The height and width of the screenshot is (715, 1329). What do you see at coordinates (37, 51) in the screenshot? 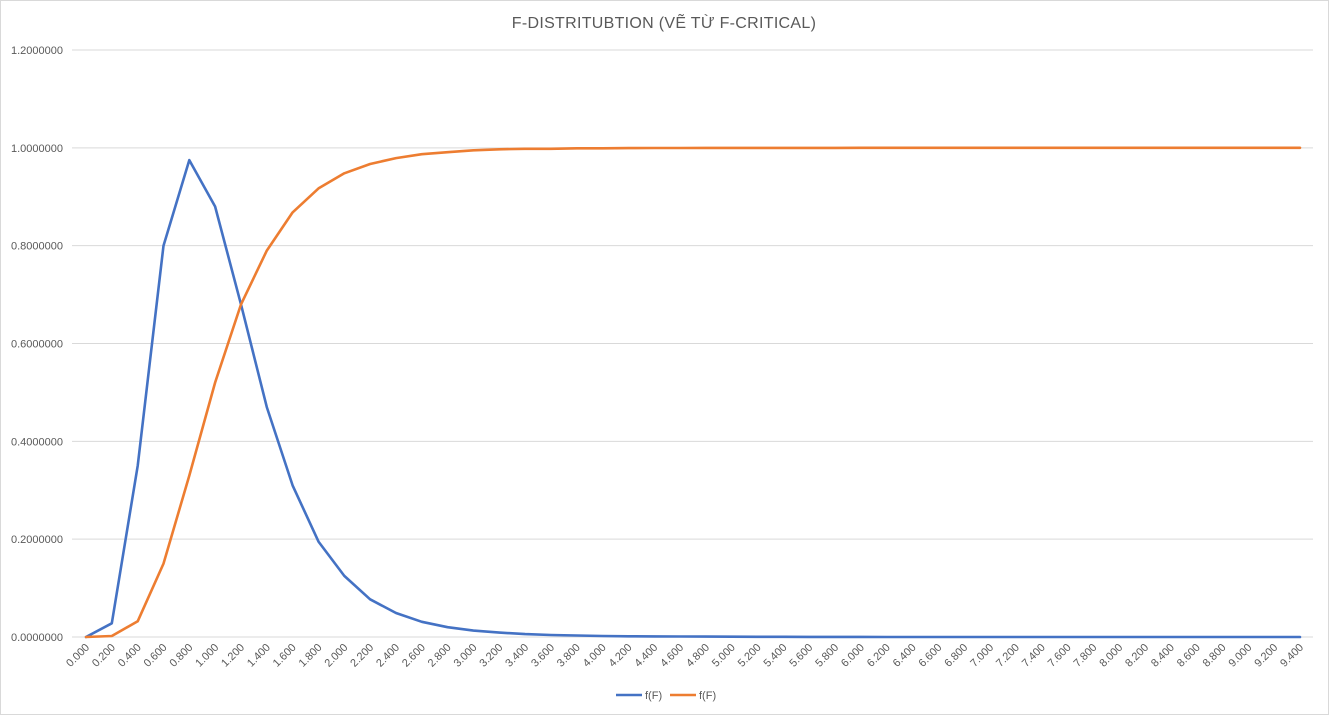
I see `y-tick-label: 1.2000000` at bounding box center [37, 51].